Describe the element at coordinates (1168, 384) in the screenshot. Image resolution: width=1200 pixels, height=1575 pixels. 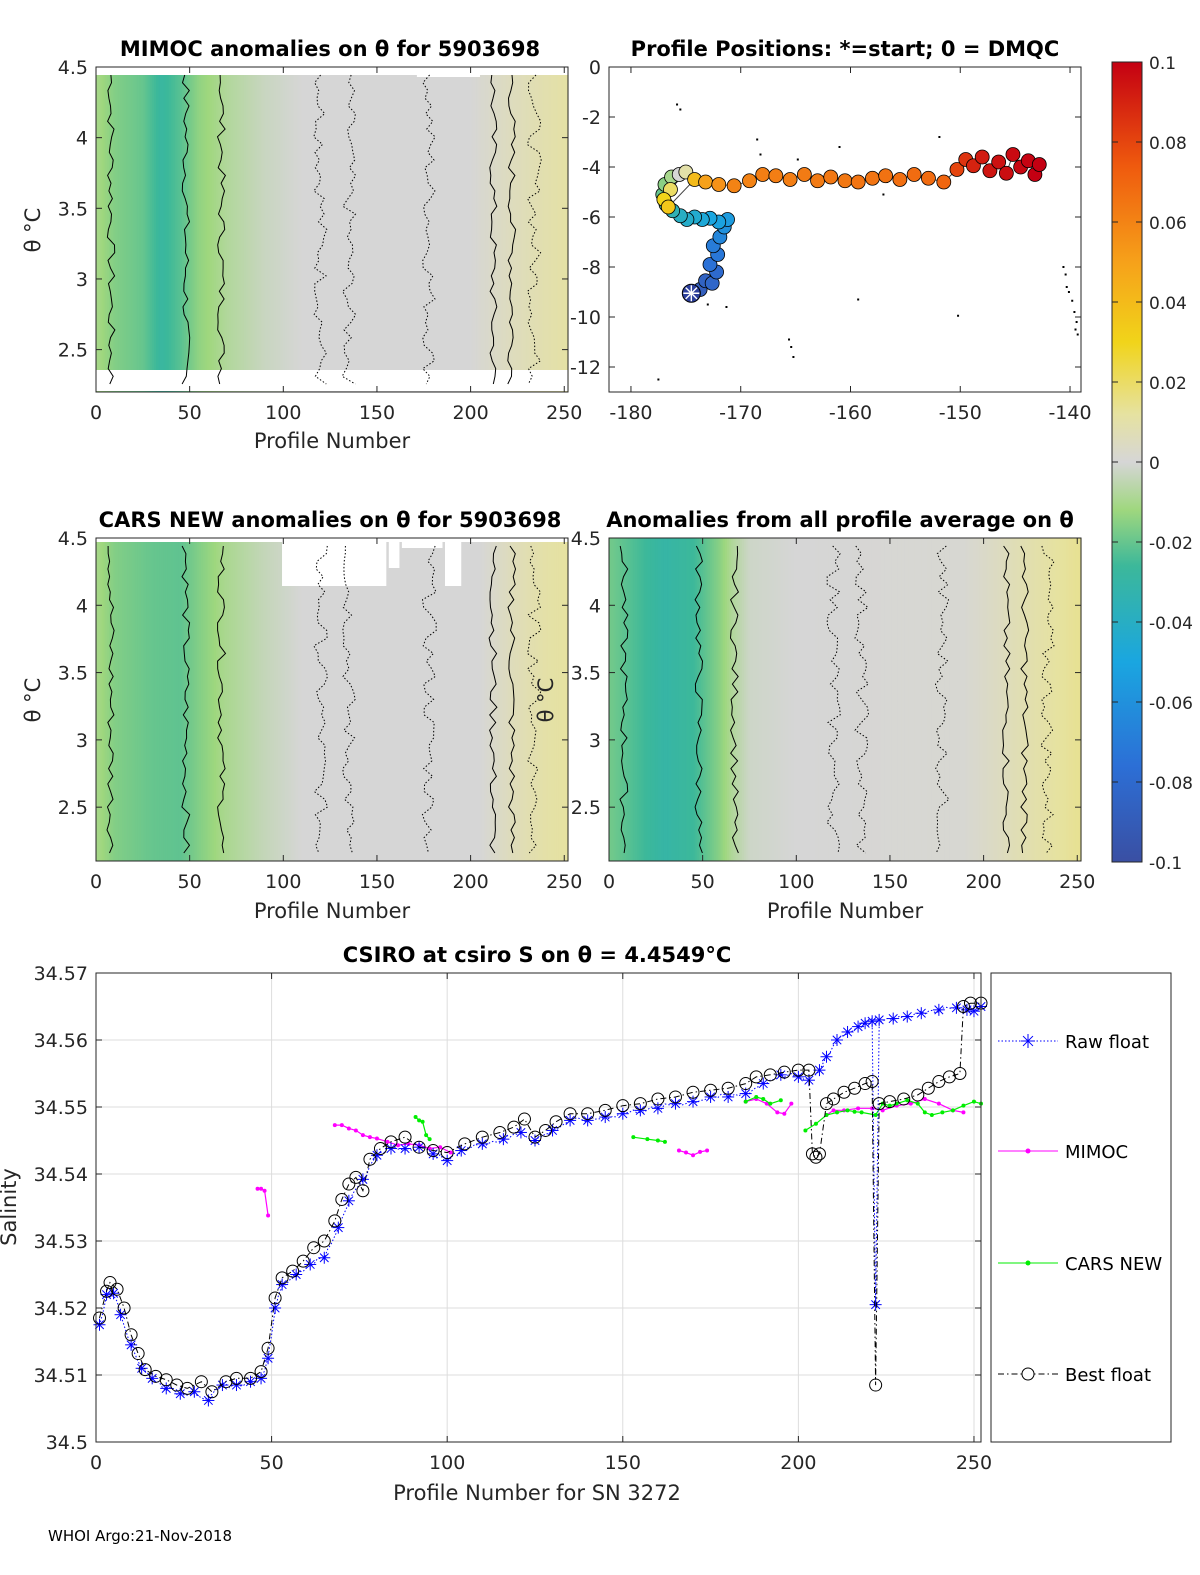
I see `cb-tick-label: 0.02` at that location.